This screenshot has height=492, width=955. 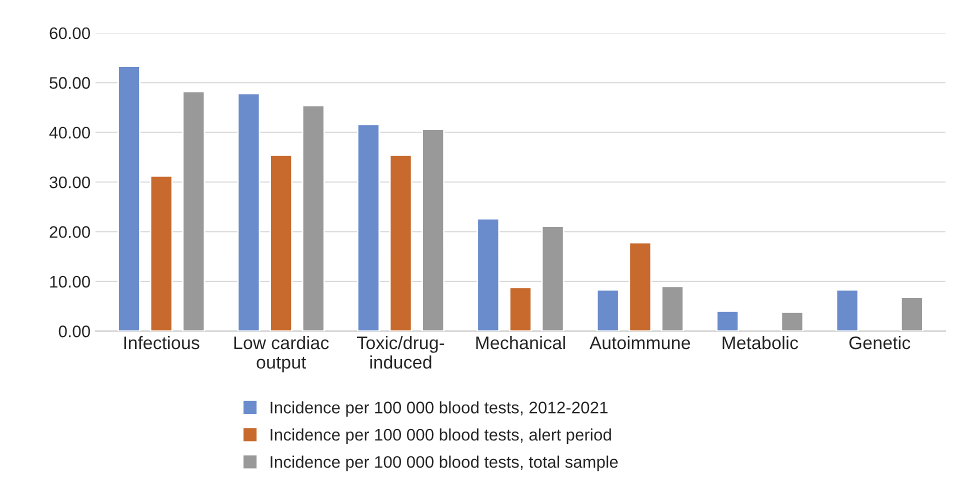 What do you see at coordinates (520, 343) in the screenshot?
I see `x-tick-label: Mechanical` at bounding box center [520, 343].